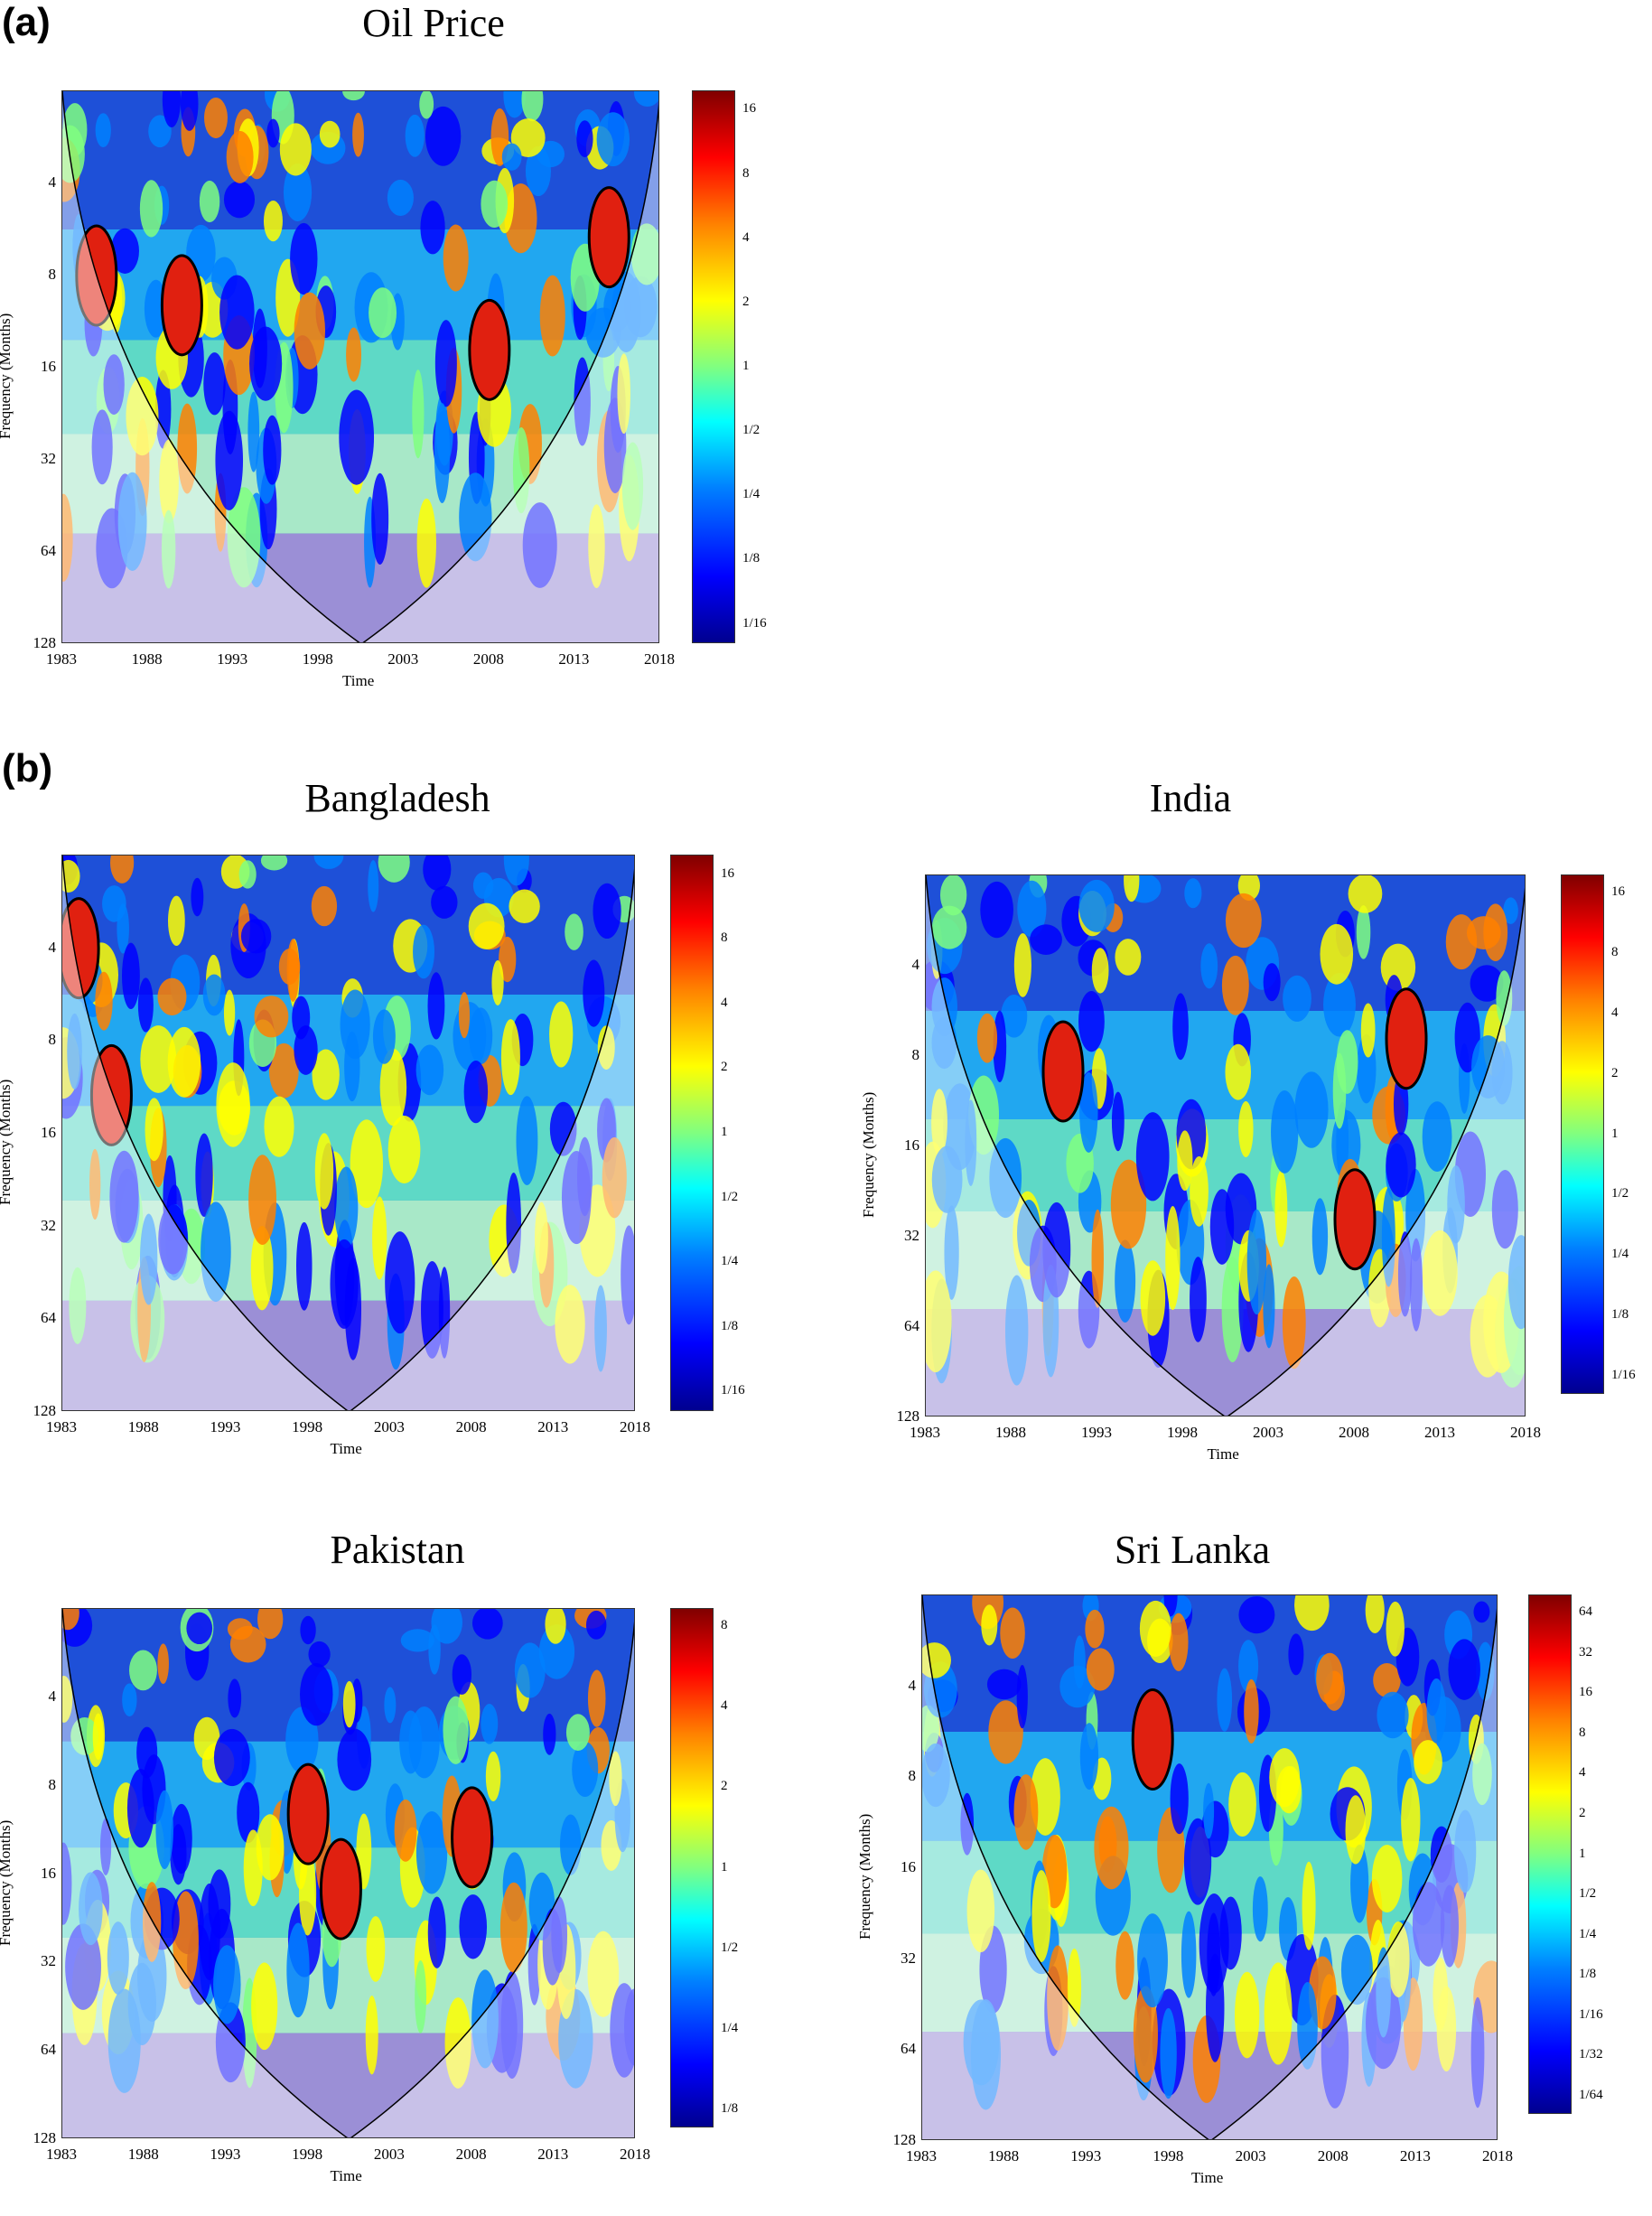  Describe the element at coordinates (48, 2050) in the screenshot. I see `y-tick-label: 64` at that location.